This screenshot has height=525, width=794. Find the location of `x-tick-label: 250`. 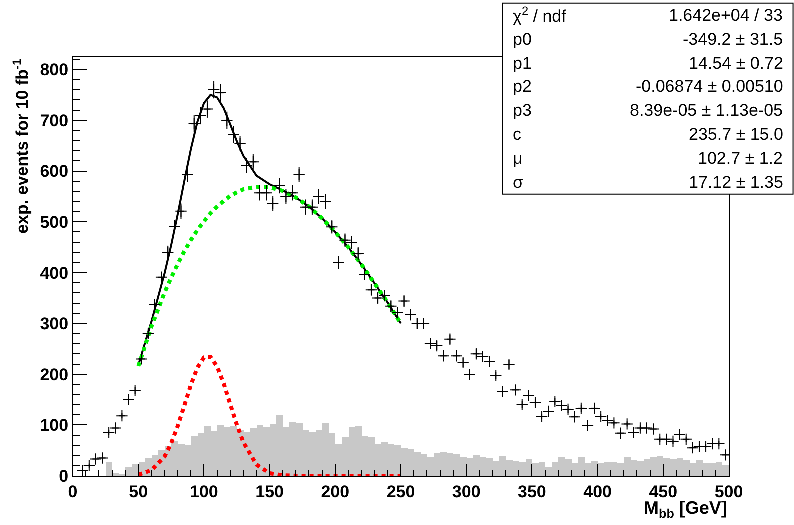

x-tick-label: 250 is located at coordinates (401, 492).